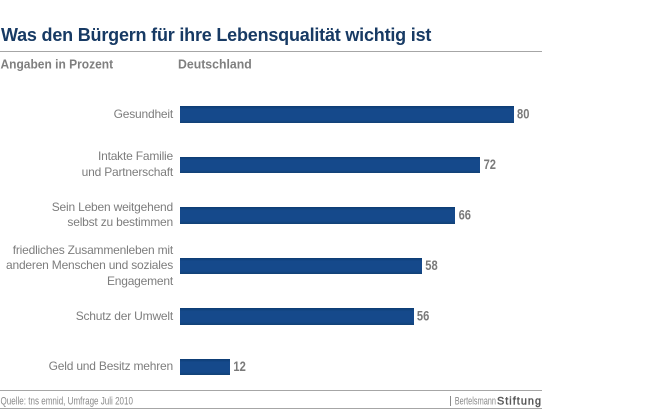 The image size is (668, 419). Describe the element at coordinates (57, 63) in the screenshot. I see `svg-text: Angaben in Prozent` at that location.